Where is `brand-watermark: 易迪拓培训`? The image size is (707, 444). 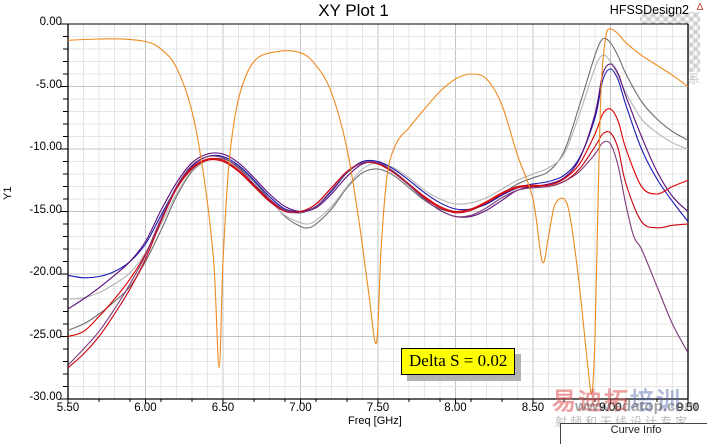
brand-watermark: 易迪拓培训 is located at coordinates (617, 398).